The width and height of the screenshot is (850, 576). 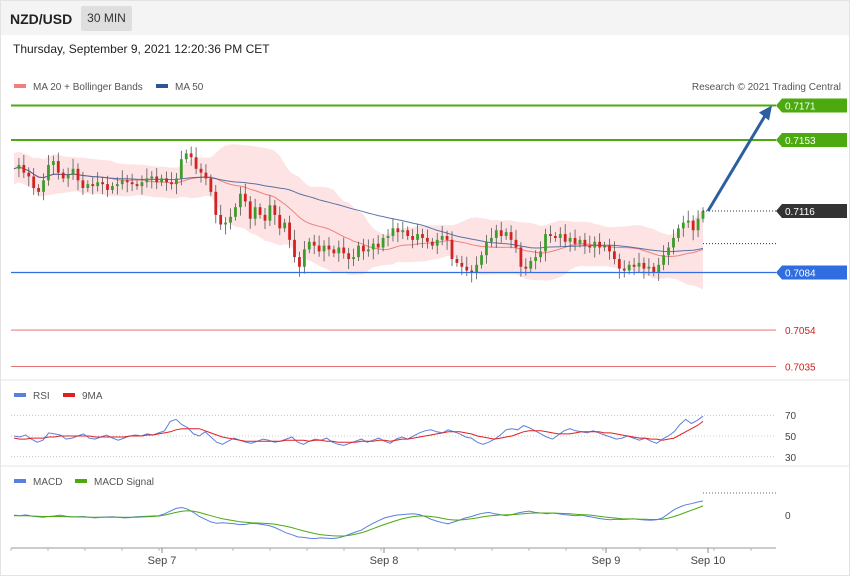 I want to click on x-tick-label: Sep 10, so click(x=708, y=561).